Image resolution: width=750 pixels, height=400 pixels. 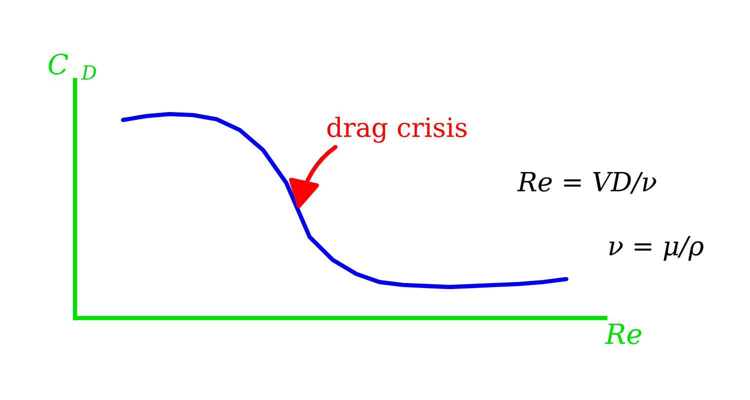 What do you see at coordinates (623, 334) in the screenshot?
I see `x-axis-title: Re` at bounding box center [623, 334].